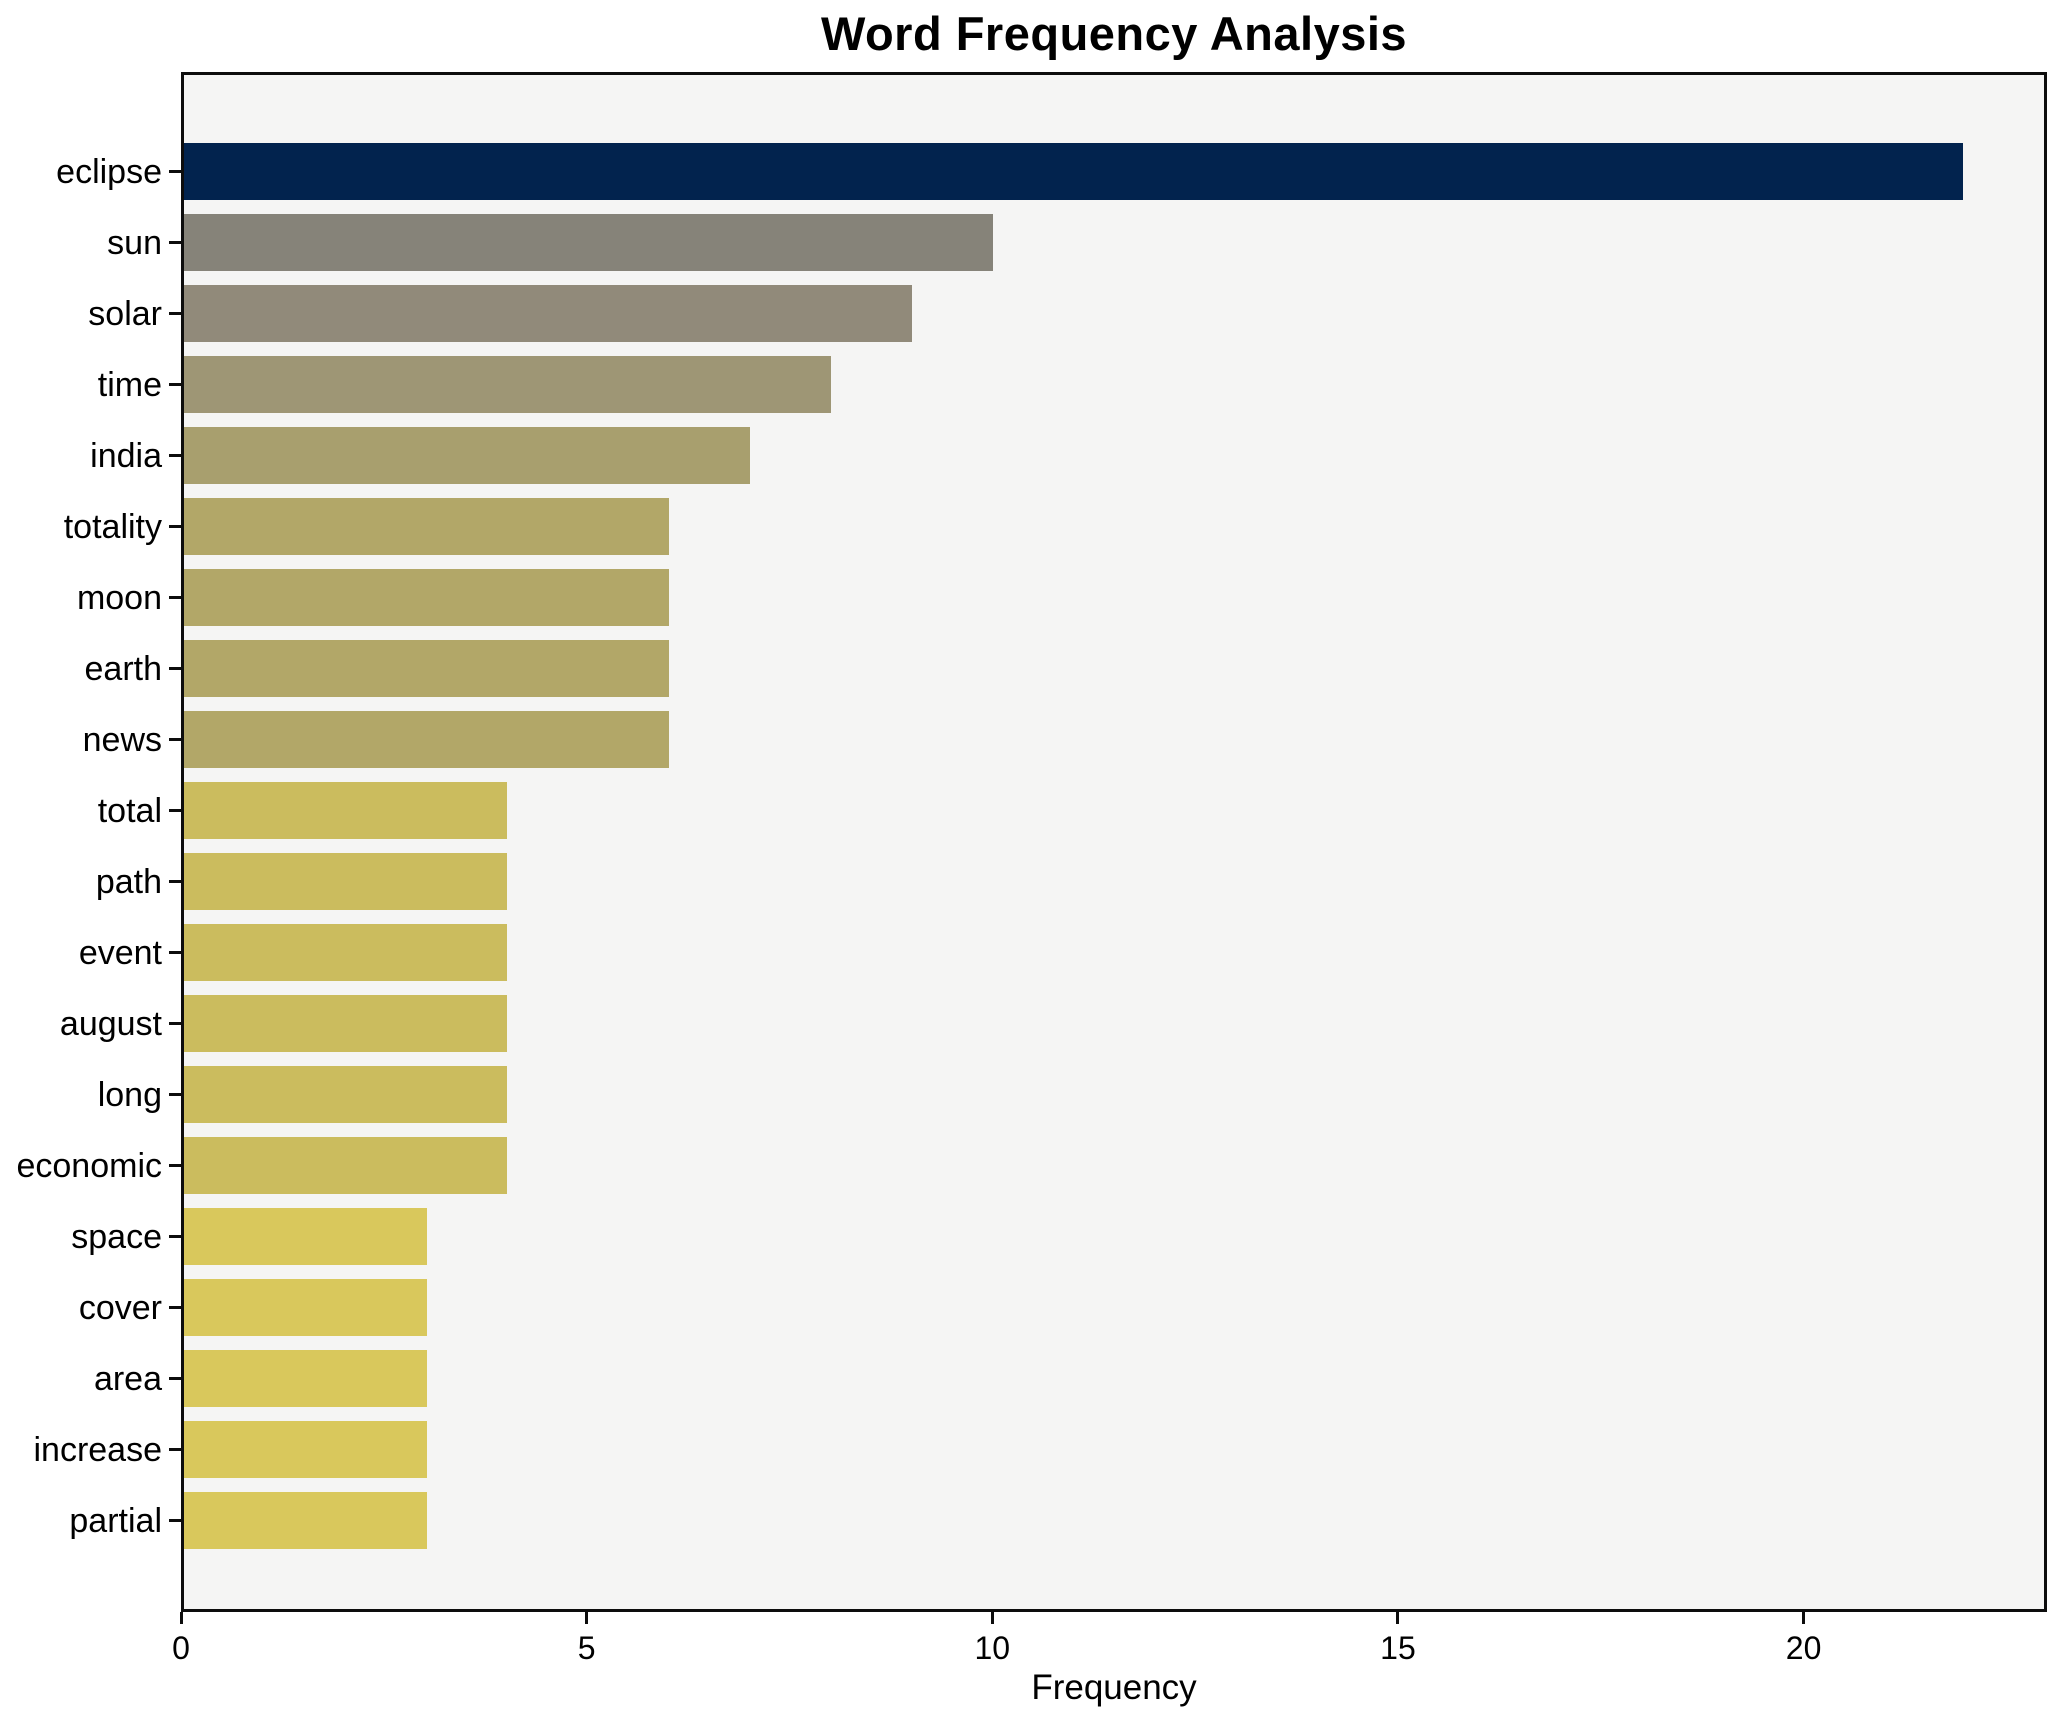 The width and height of the screenshot is (2062, 1722). Describe the element at coordinates (588, 242) in the screenshot. I see `bar-sun` at that location.